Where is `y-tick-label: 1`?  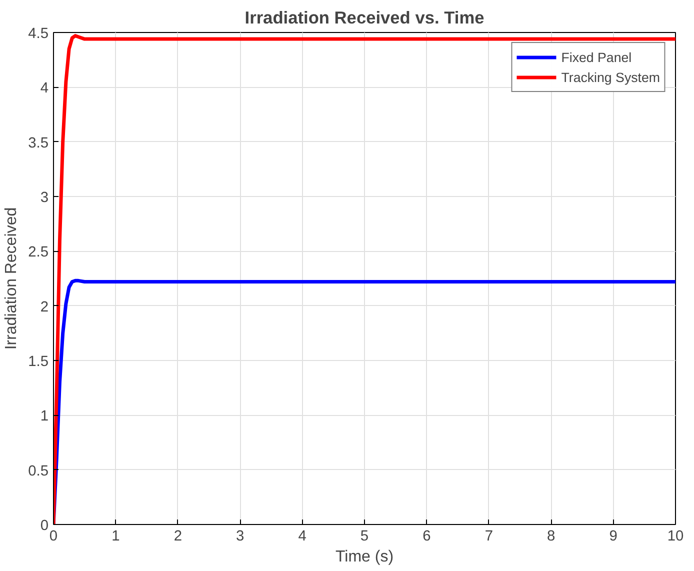
y-tick-label: 1 is located at coordinates (44, 416).